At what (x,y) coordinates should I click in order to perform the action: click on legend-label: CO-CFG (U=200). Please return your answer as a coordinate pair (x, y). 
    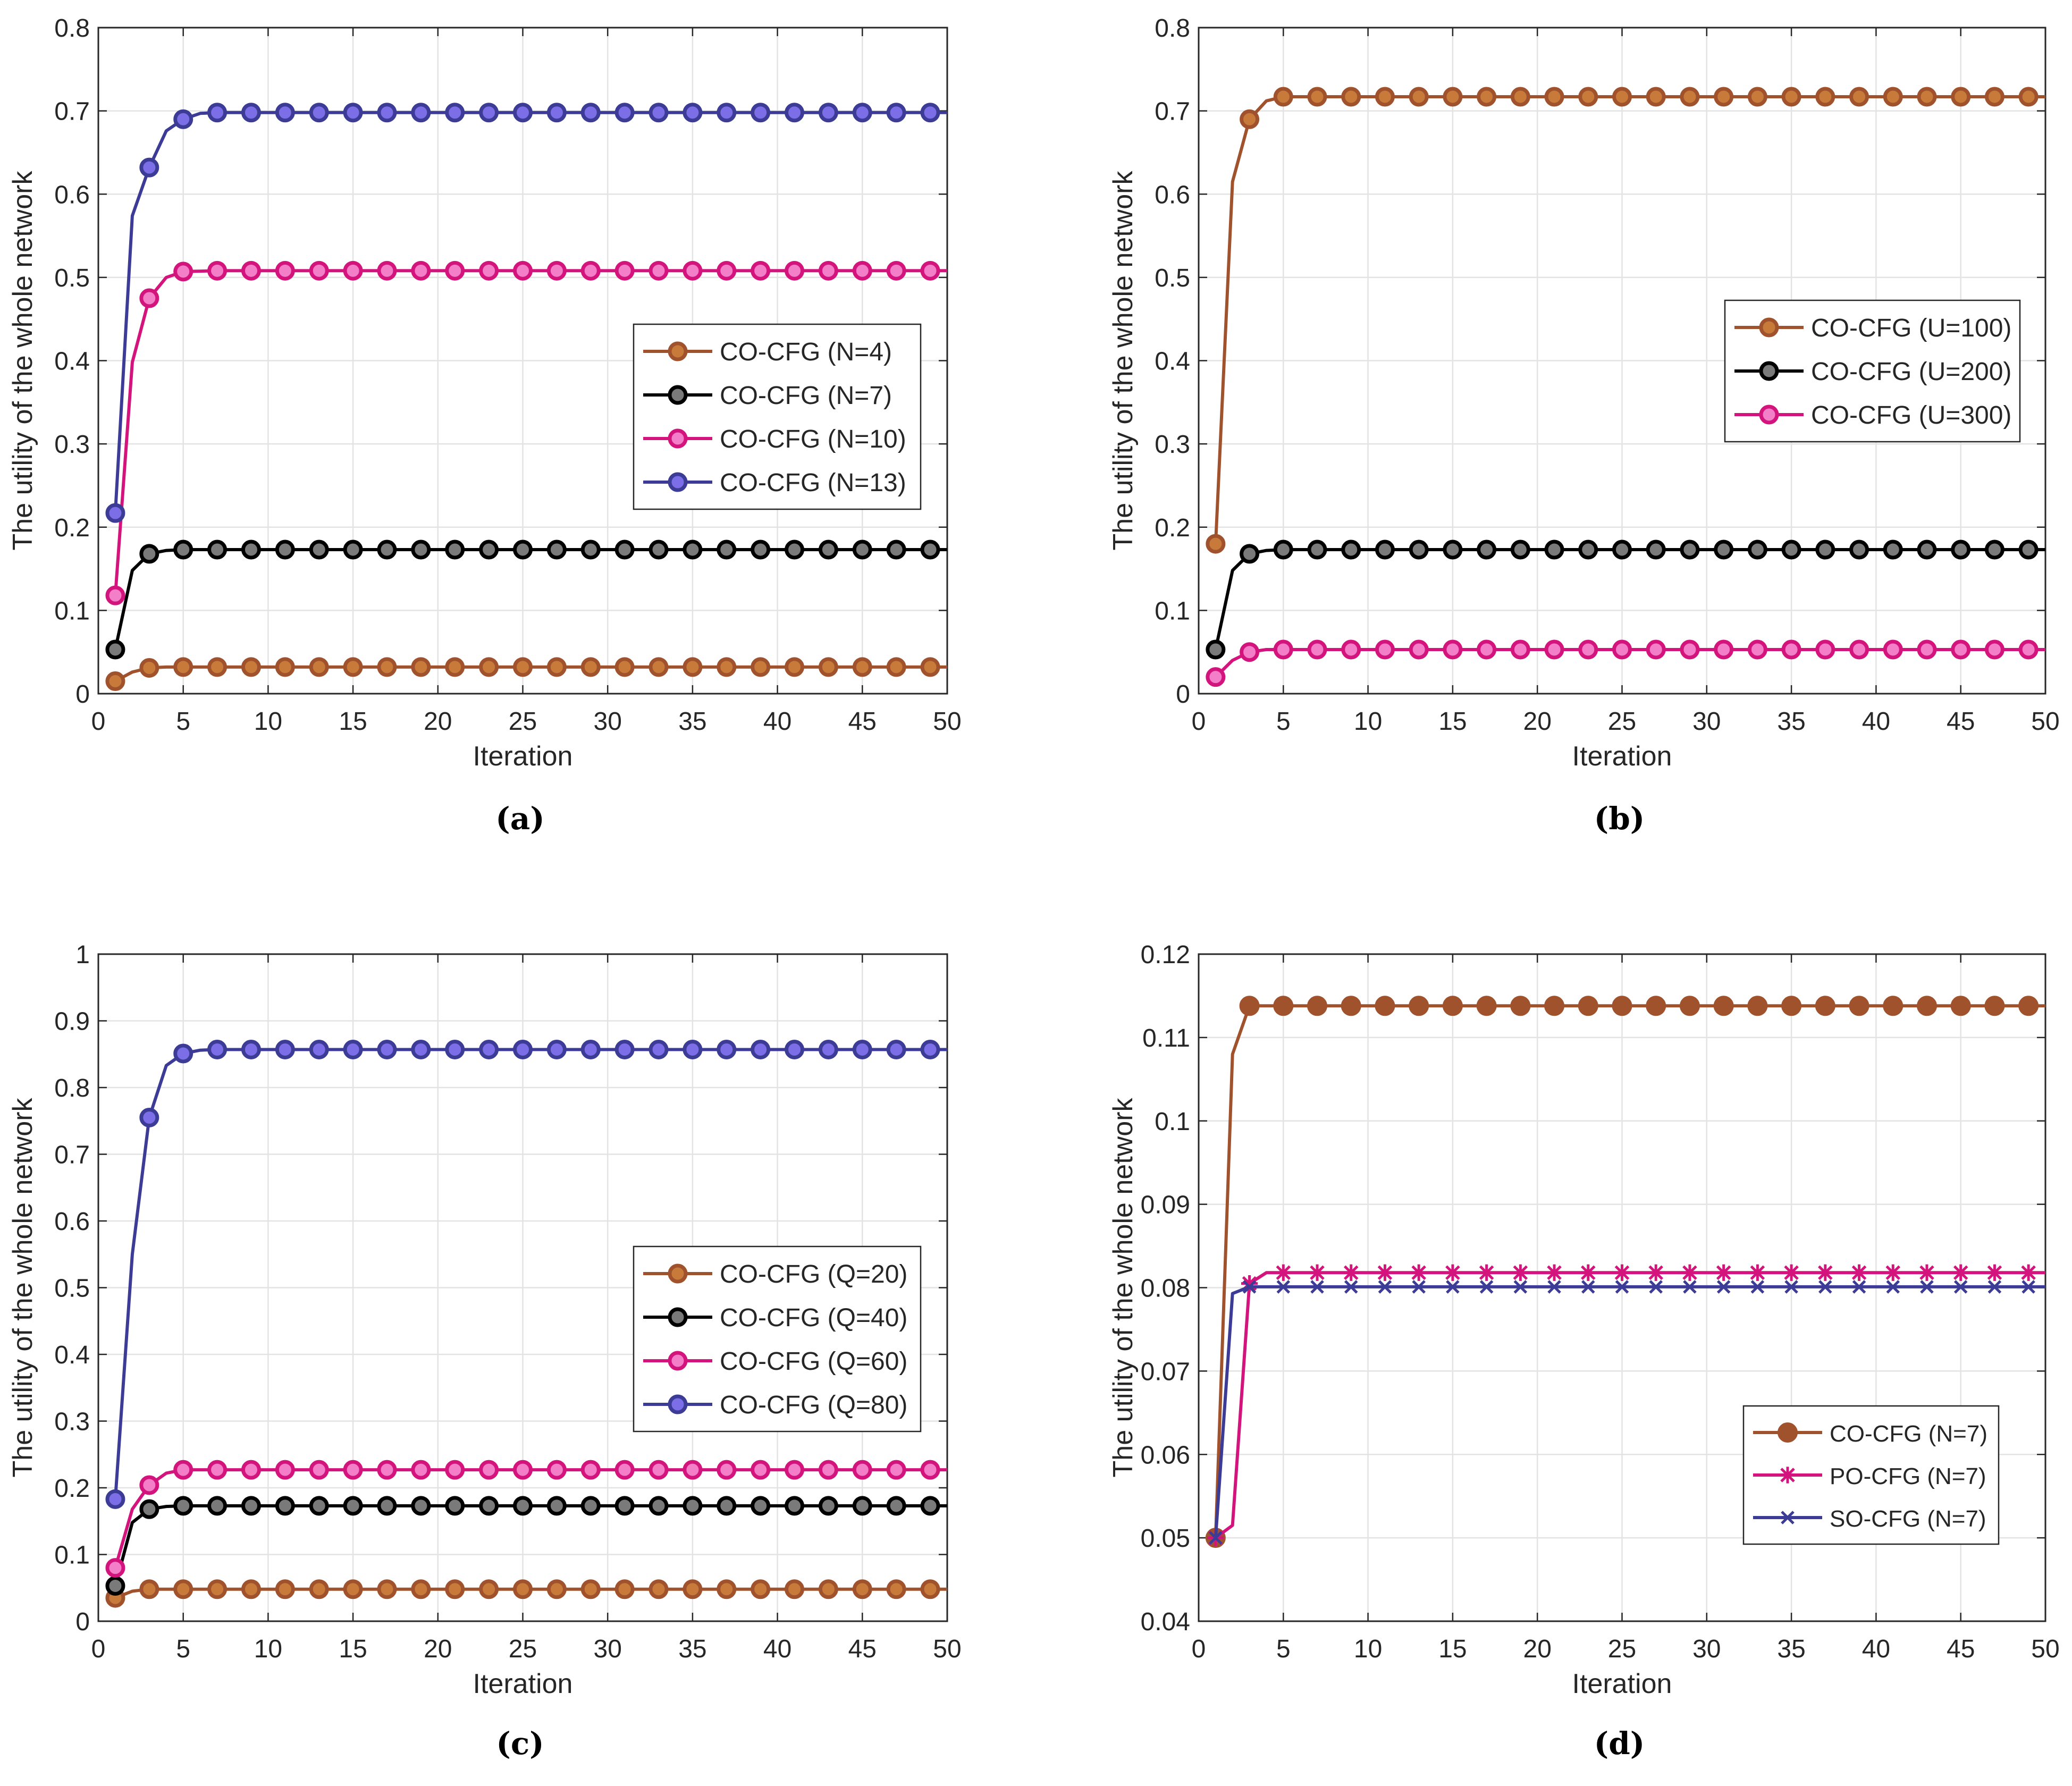
    Looking at the image, I should click on (1911, 372).